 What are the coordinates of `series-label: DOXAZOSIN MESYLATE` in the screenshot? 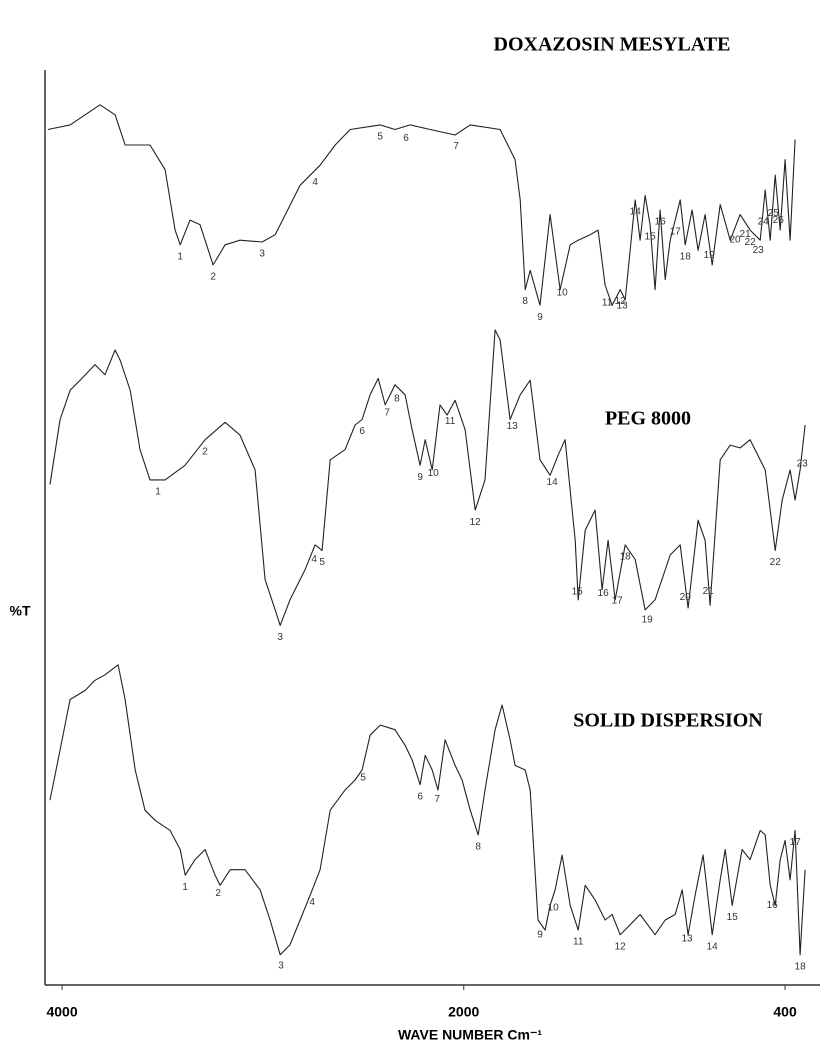 It's located at (612, 45).